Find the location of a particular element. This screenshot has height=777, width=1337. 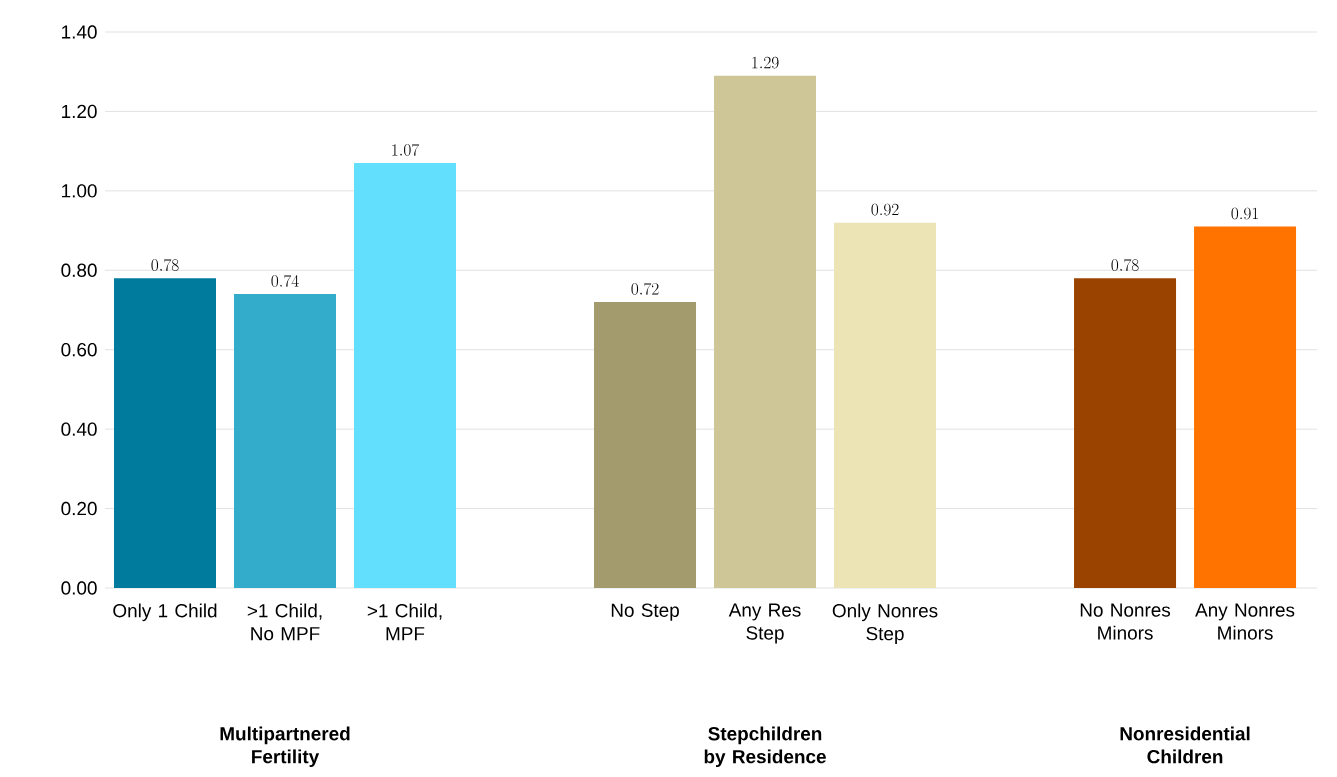

data-label: 1 .07 is located at coordinates (406, 149).